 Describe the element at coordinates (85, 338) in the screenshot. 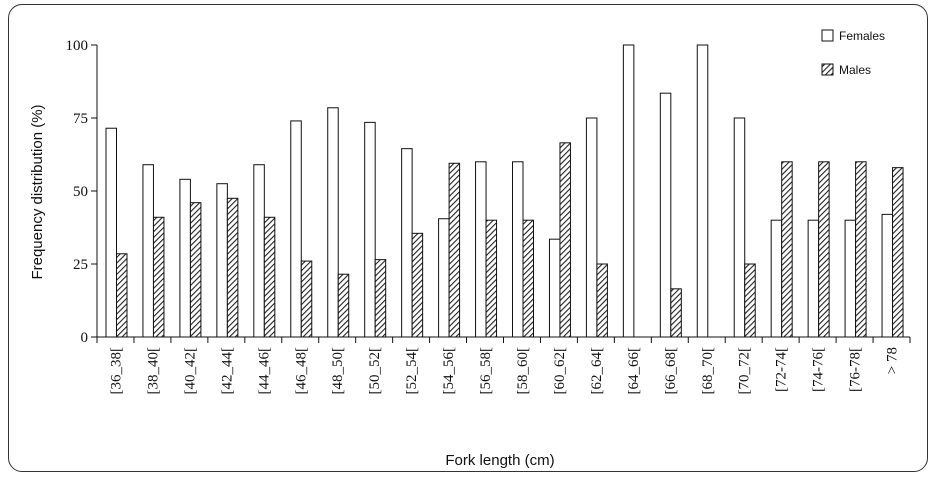

I see `y-tick-label: 0` at that location.